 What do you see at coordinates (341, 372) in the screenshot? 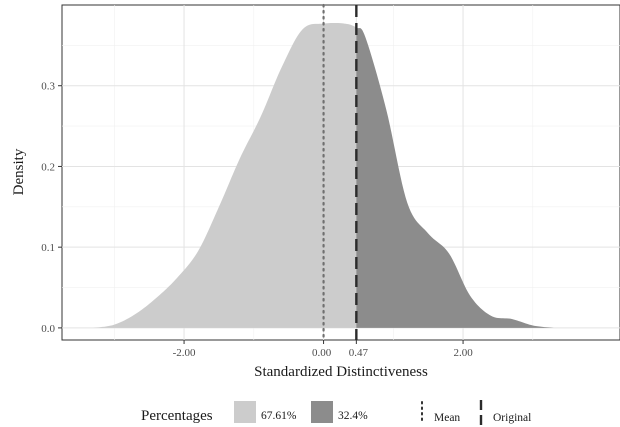
I see `x-axis-title: Standardized Distinctiveness` at bounding box center [341, 372].